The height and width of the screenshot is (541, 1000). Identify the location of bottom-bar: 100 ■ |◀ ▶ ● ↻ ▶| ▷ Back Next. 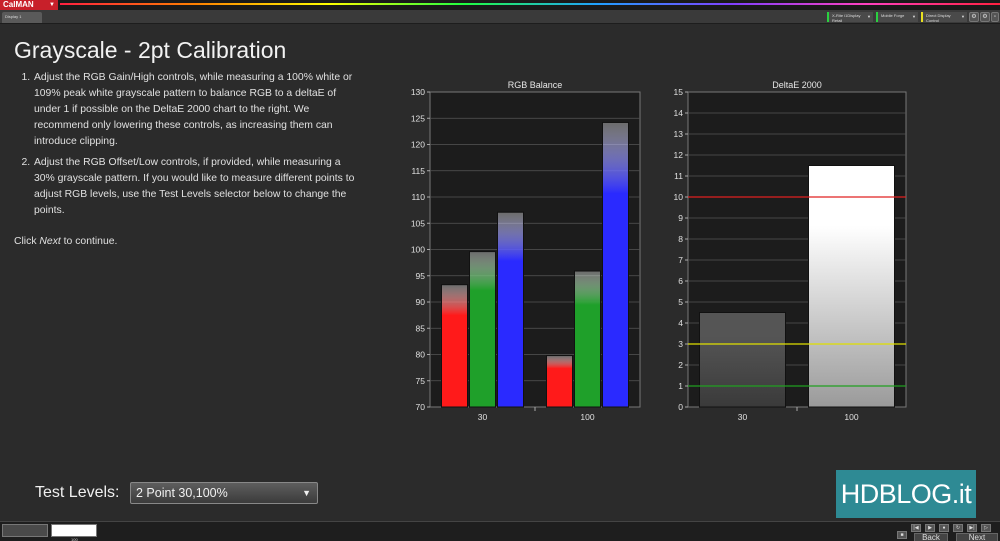
(500, 531).